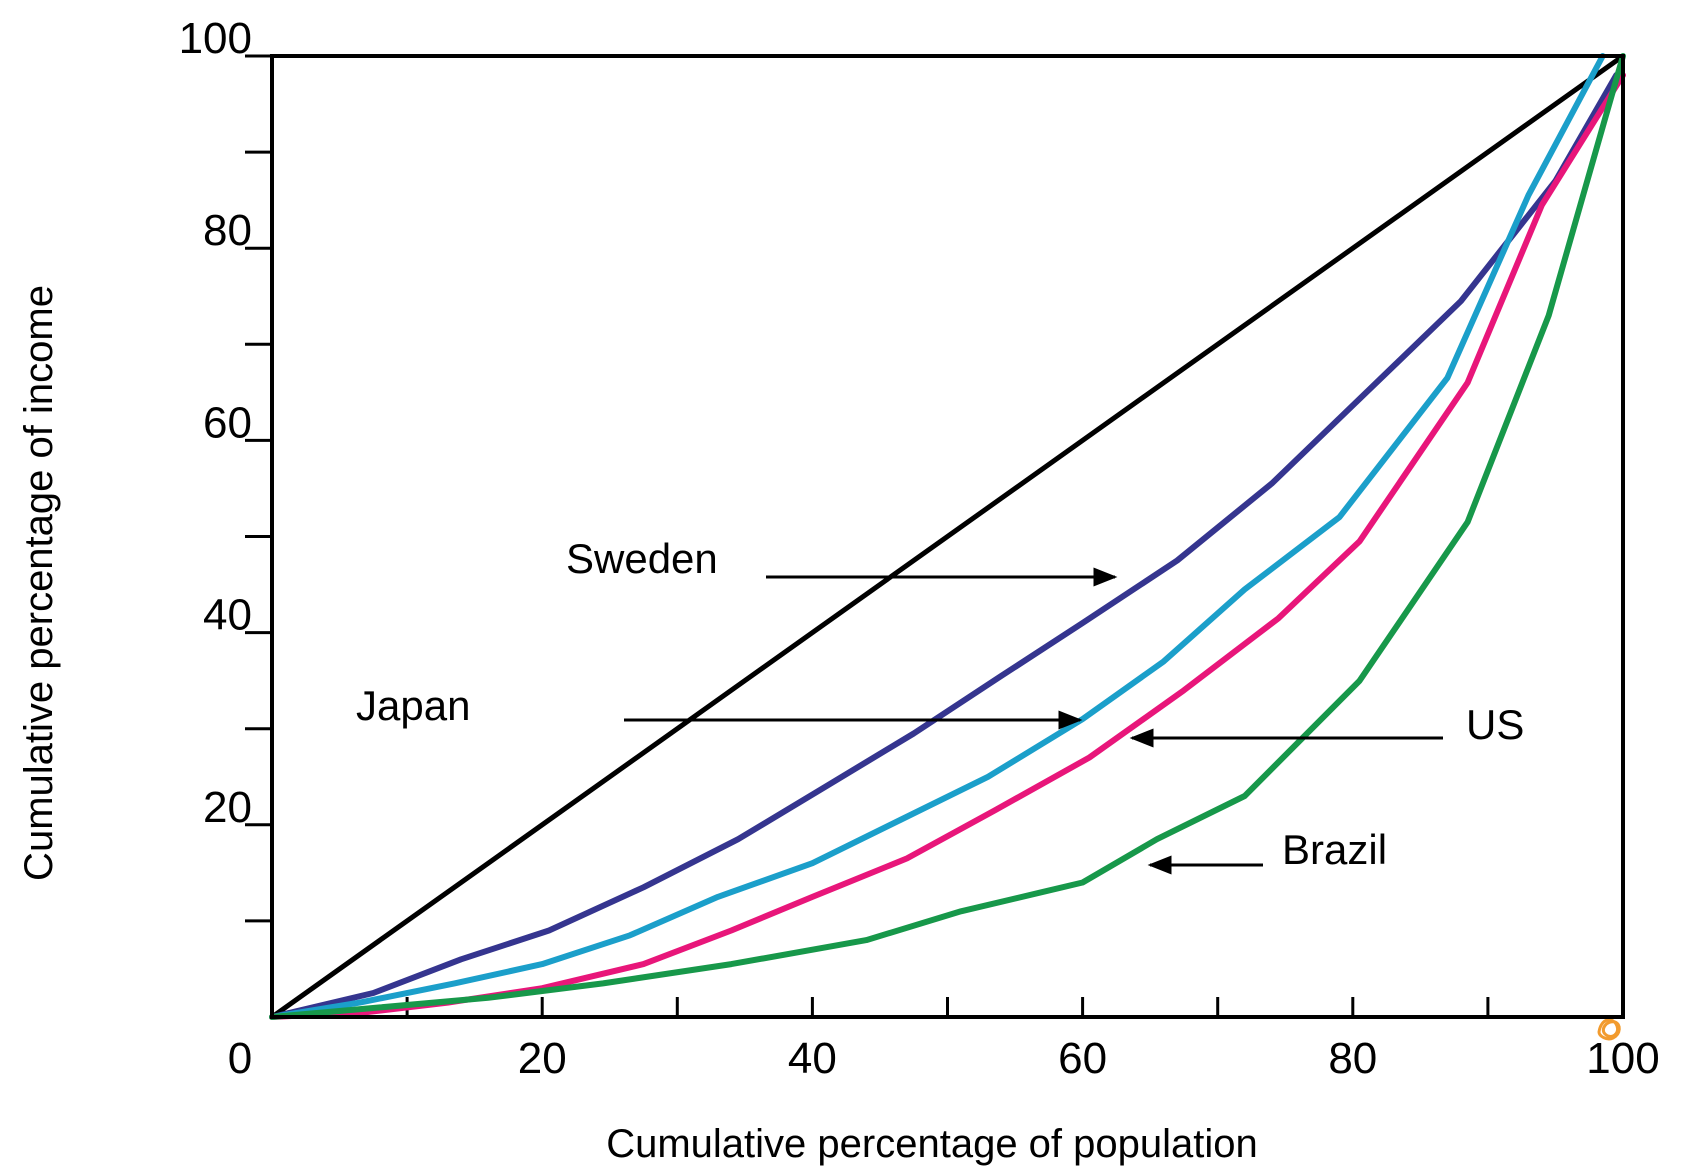 The width and height of the screenshot is (1681, 1167). What do you see at coordinates (812, 1058) in the screenshot?
I see `x-tick-label: 40` at bounding box center [812, 1058].